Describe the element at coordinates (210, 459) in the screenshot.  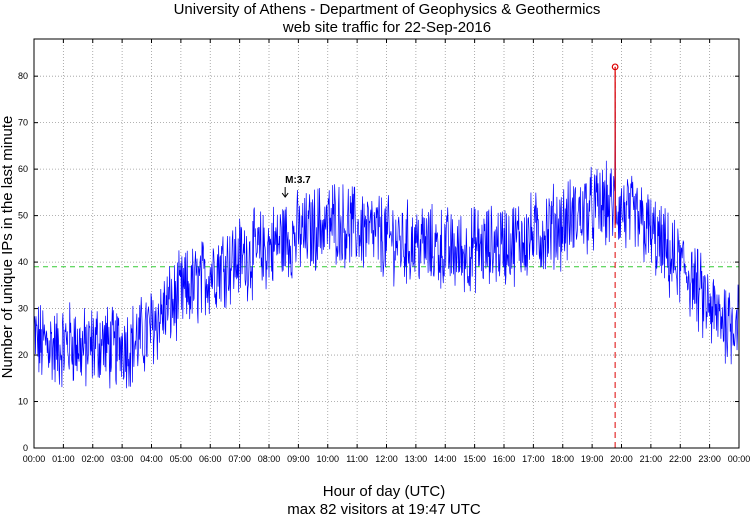
I see `x-tick-label: 06:00` at that location.